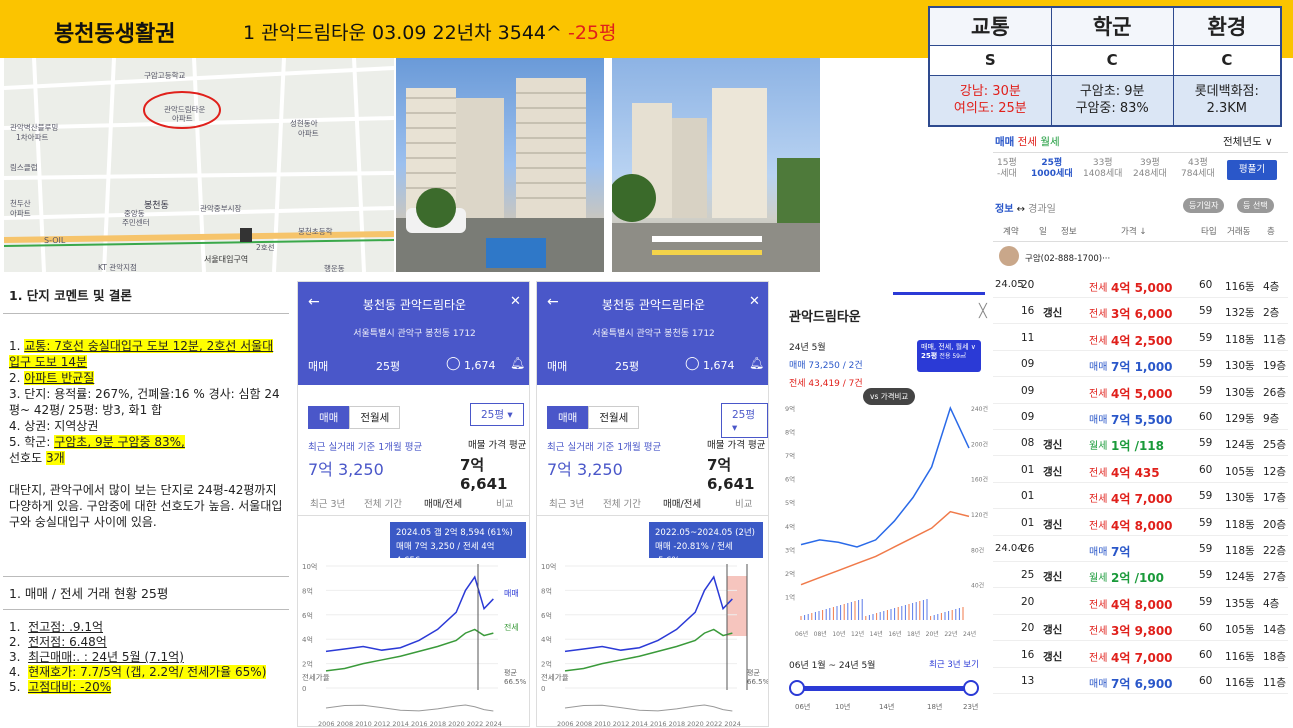 The height and width of the screenshot is (728, 1293). I want to click on app-card-2-tab-3y: 최근 3년, so click(567, 504).